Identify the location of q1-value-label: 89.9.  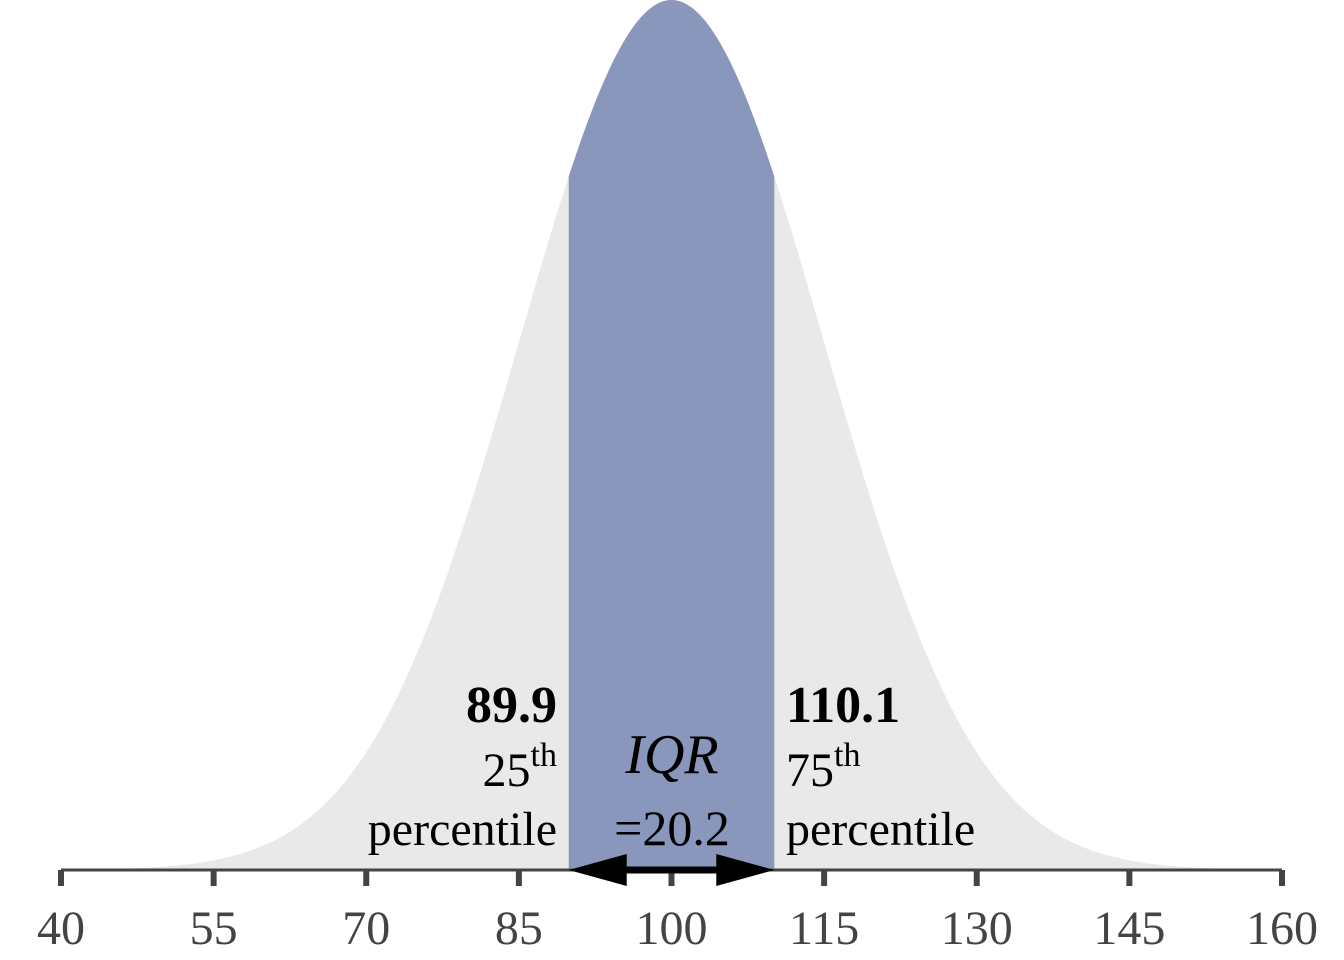
(511, 705).